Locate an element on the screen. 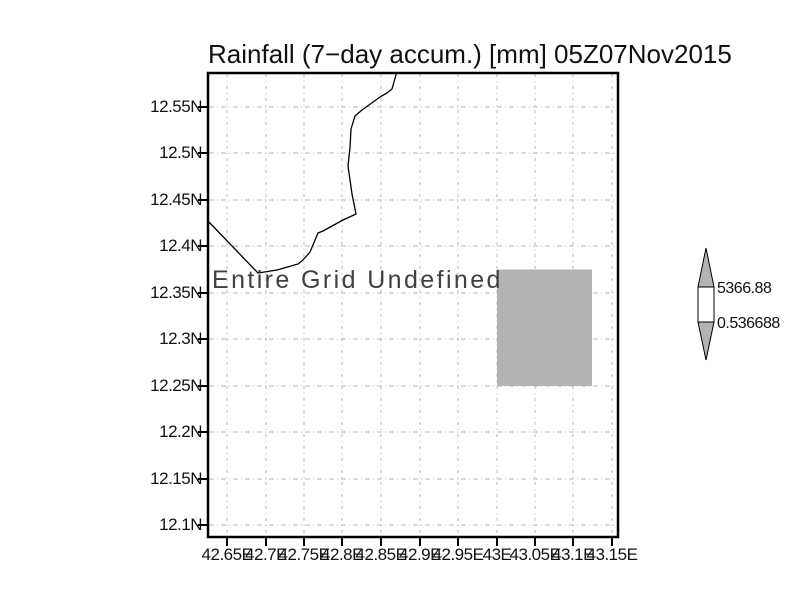 This screenshot has width=792, height=612. y-axis-ticks is located at coordinates (202, 316).